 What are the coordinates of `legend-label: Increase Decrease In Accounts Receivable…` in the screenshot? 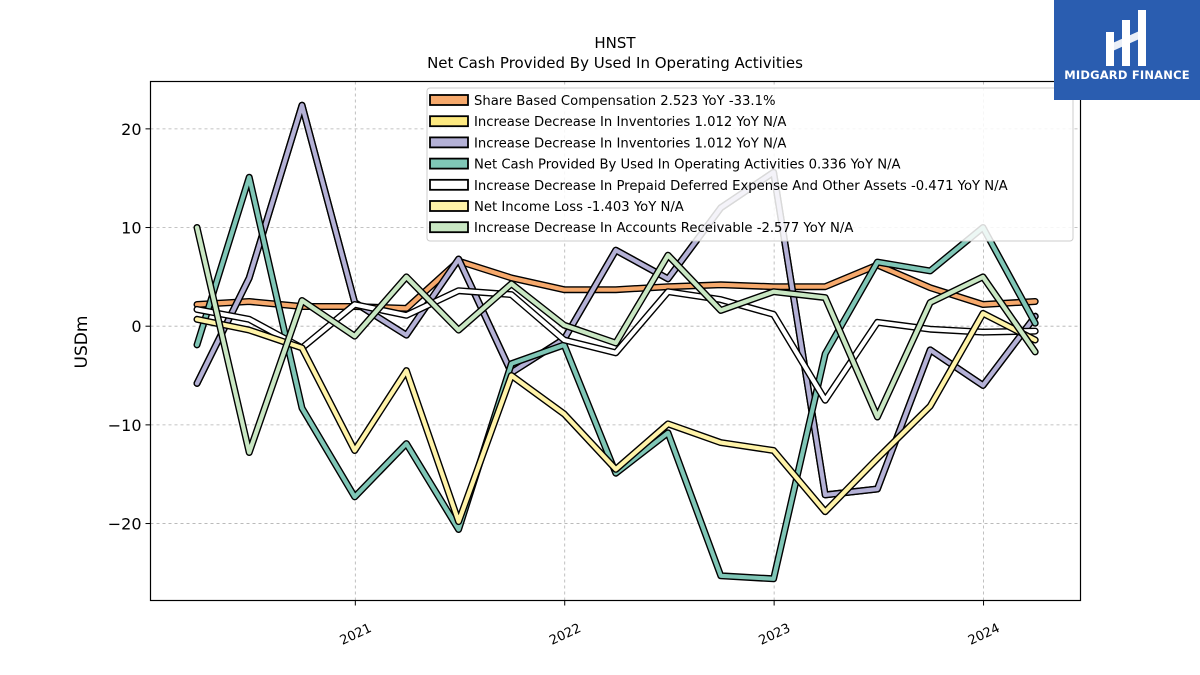 It's located at (663, 228).